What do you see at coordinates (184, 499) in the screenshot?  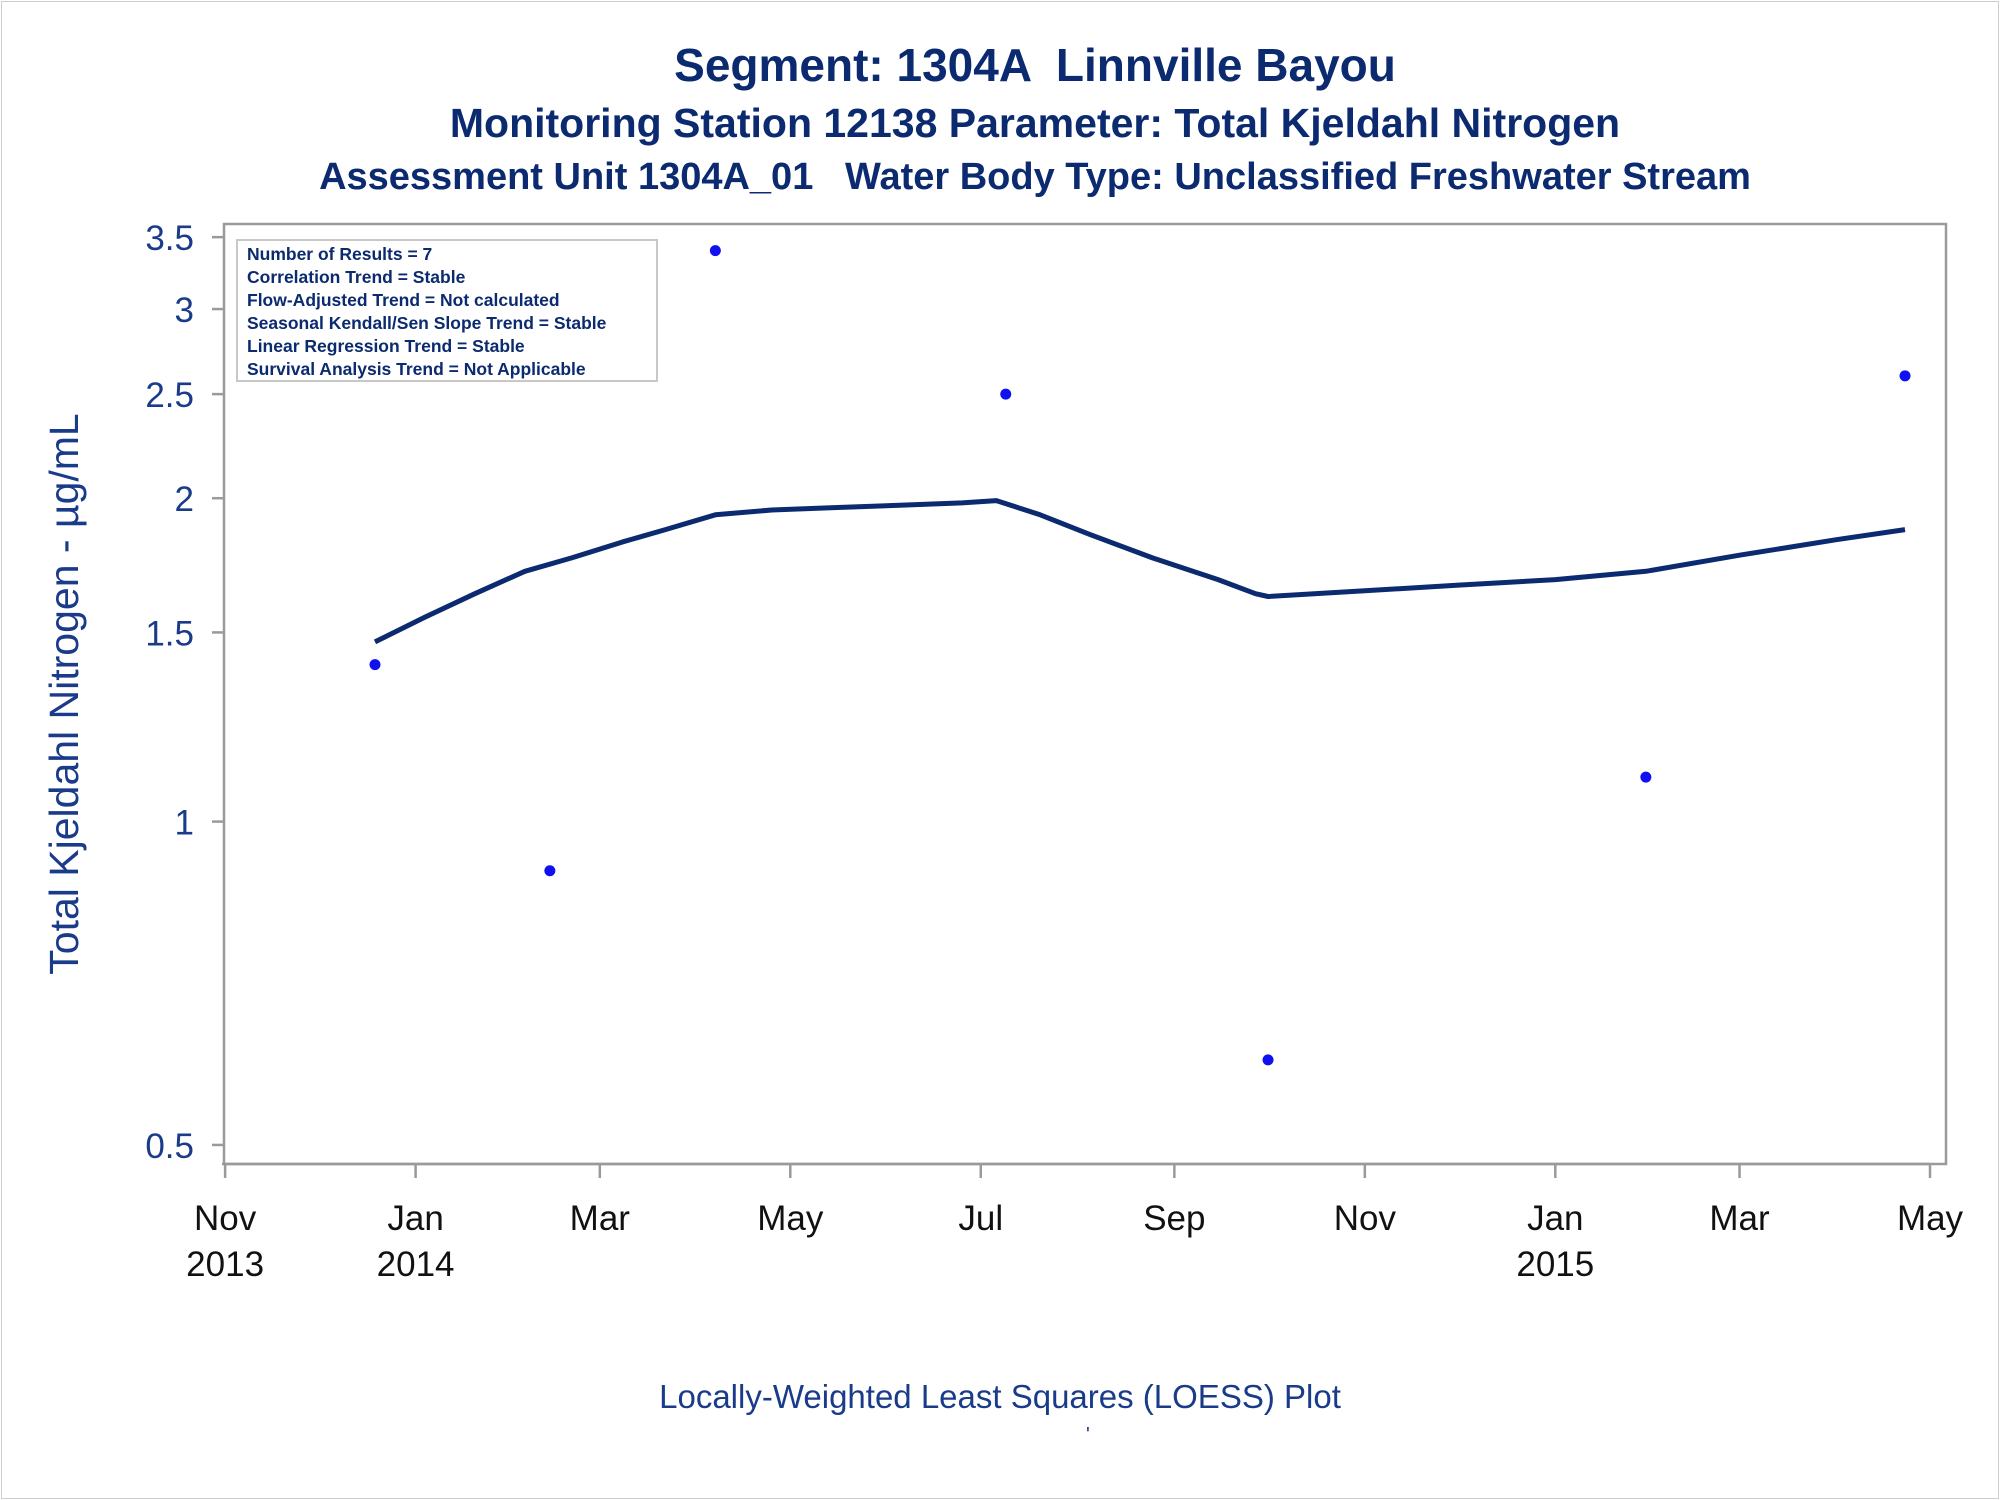 I see `y-tick-label: 2` at bounding box center [184, 499].